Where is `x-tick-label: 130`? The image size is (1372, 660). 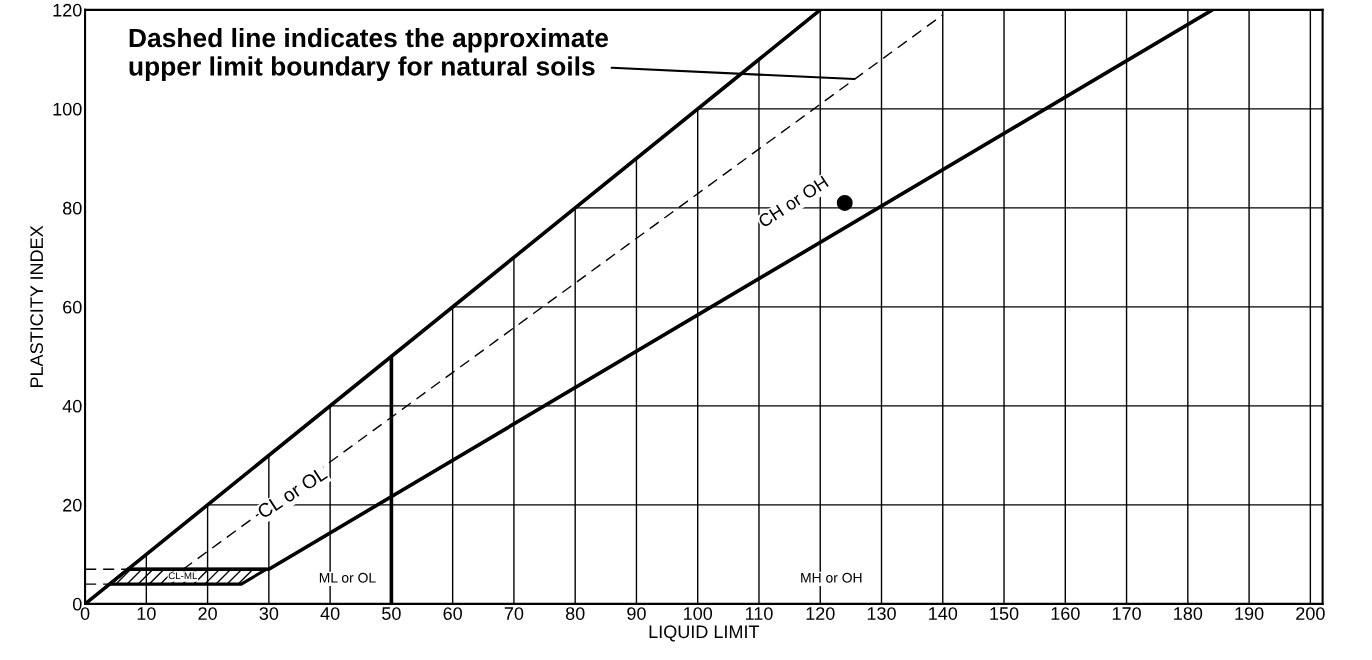
x-tick-label: 130 is located at coordinates (881, 613).